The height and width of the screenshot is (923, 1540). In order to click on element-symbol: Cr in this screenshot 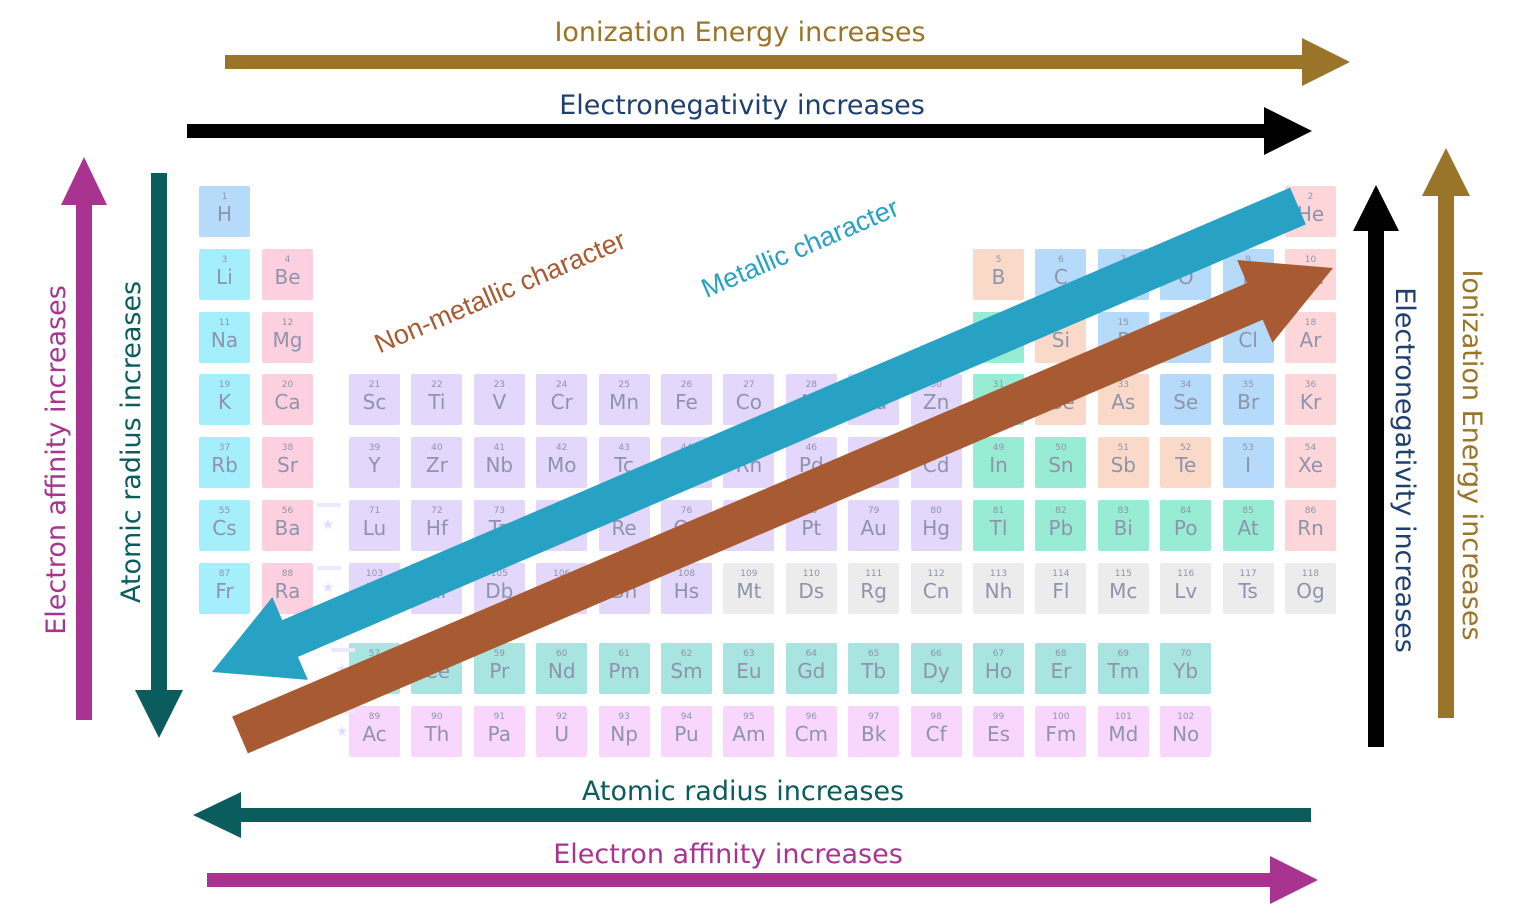, I will do `click(561, 402)`.